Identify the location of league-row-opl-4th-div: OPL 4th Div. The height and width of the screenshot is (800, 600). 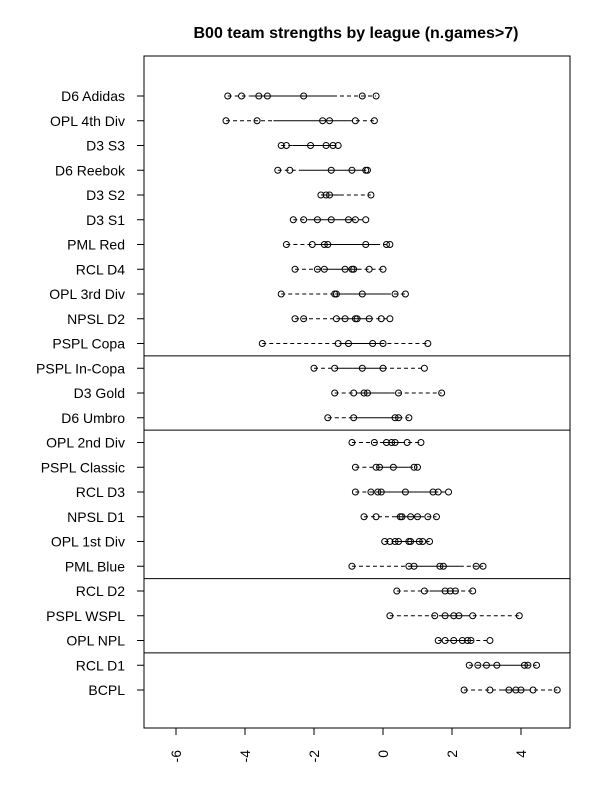
(214, 121).